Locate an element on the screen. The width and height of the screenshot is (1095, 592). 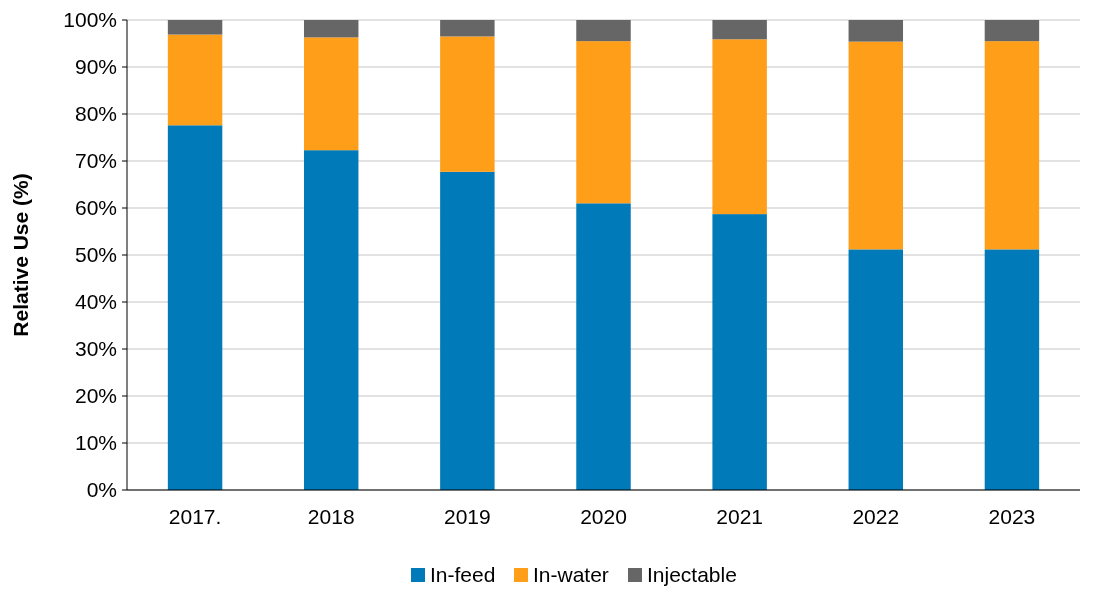
y-axis-title: Relative Use (%) is located at coordinates (20, 255).